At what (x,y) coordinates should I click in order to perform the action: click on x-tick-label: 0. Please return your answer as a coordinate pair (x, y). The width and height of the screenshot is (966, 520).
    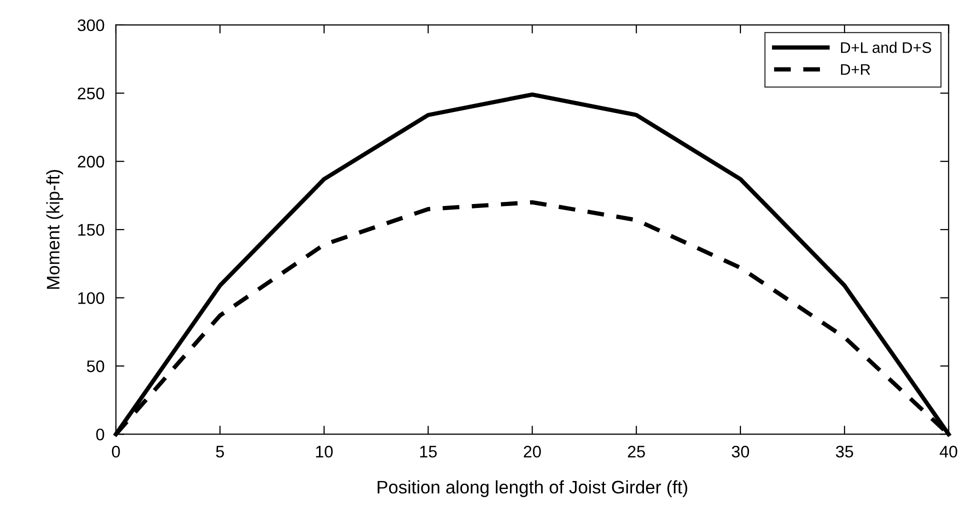
    Looking at the image, I should click on (116, 452).